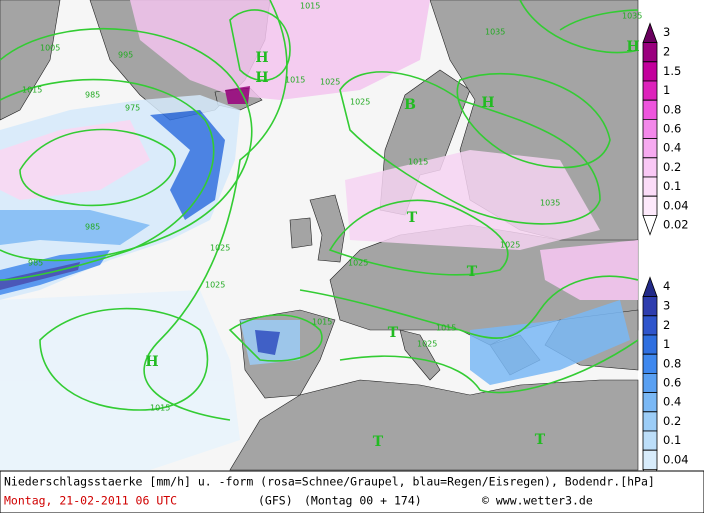 The width and height of the screenshot is (704, 517). I want to click on rain-light, so click(120, 380).